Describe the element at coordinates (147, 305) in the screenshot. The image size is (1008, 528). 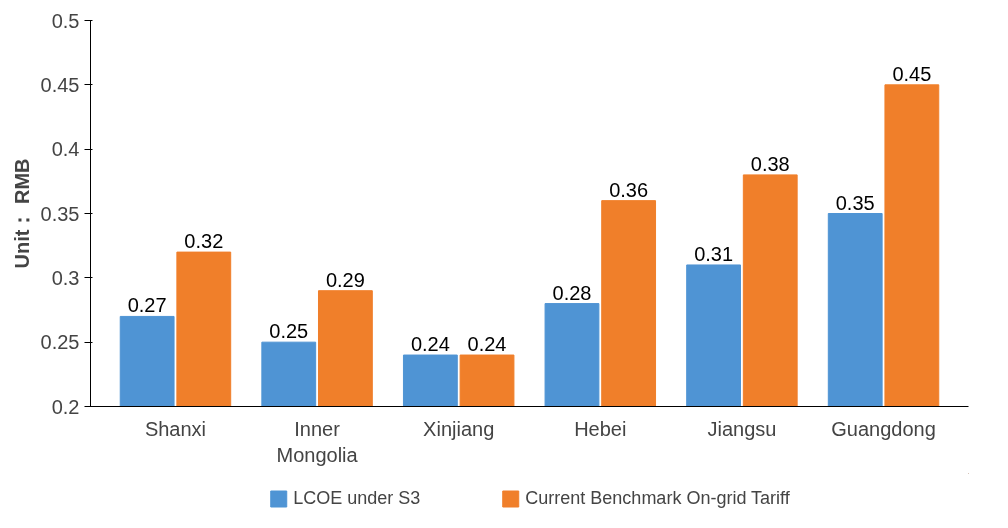
I see `data-label: 0.27` at that location.